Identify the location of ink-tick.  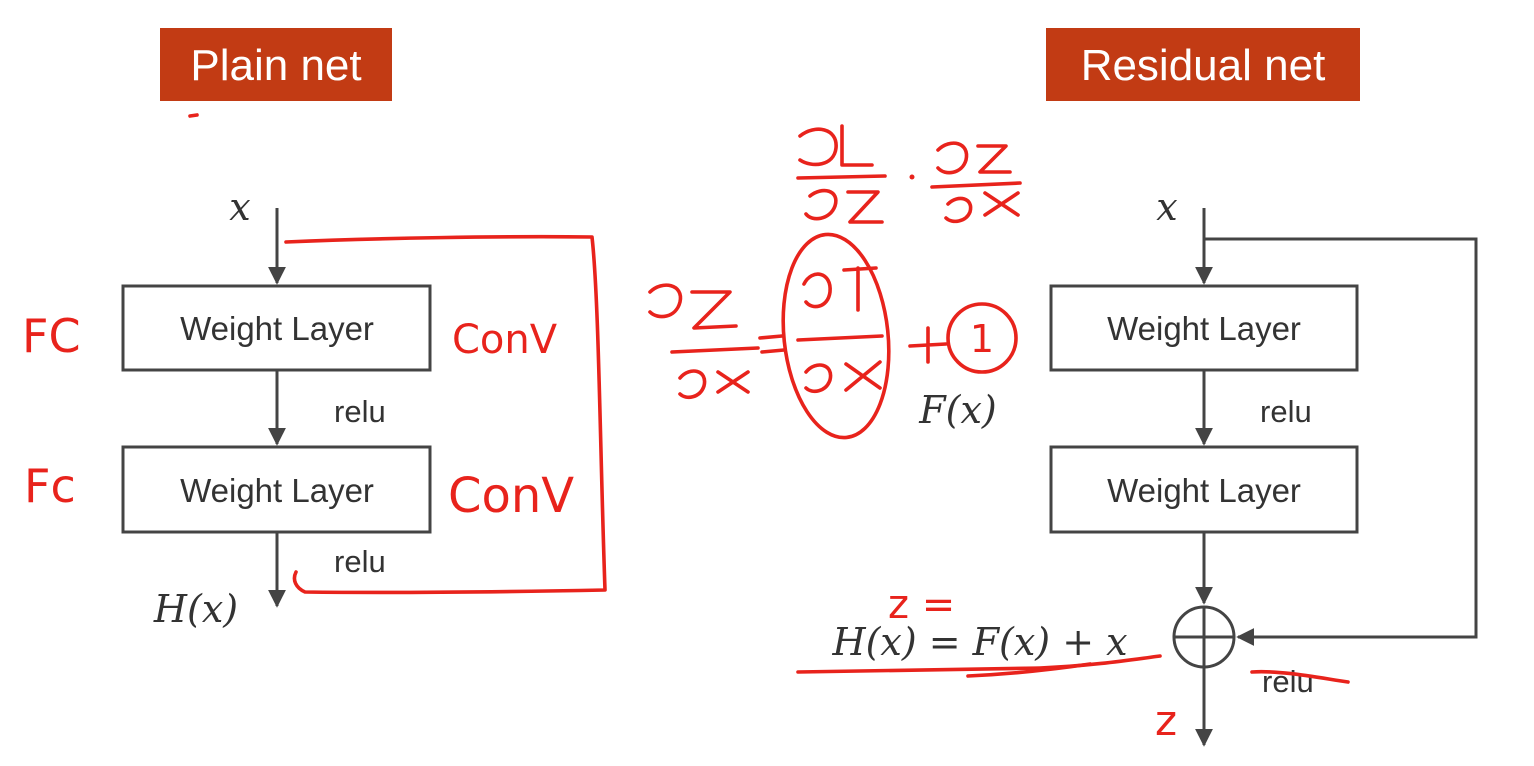
(193, 115).